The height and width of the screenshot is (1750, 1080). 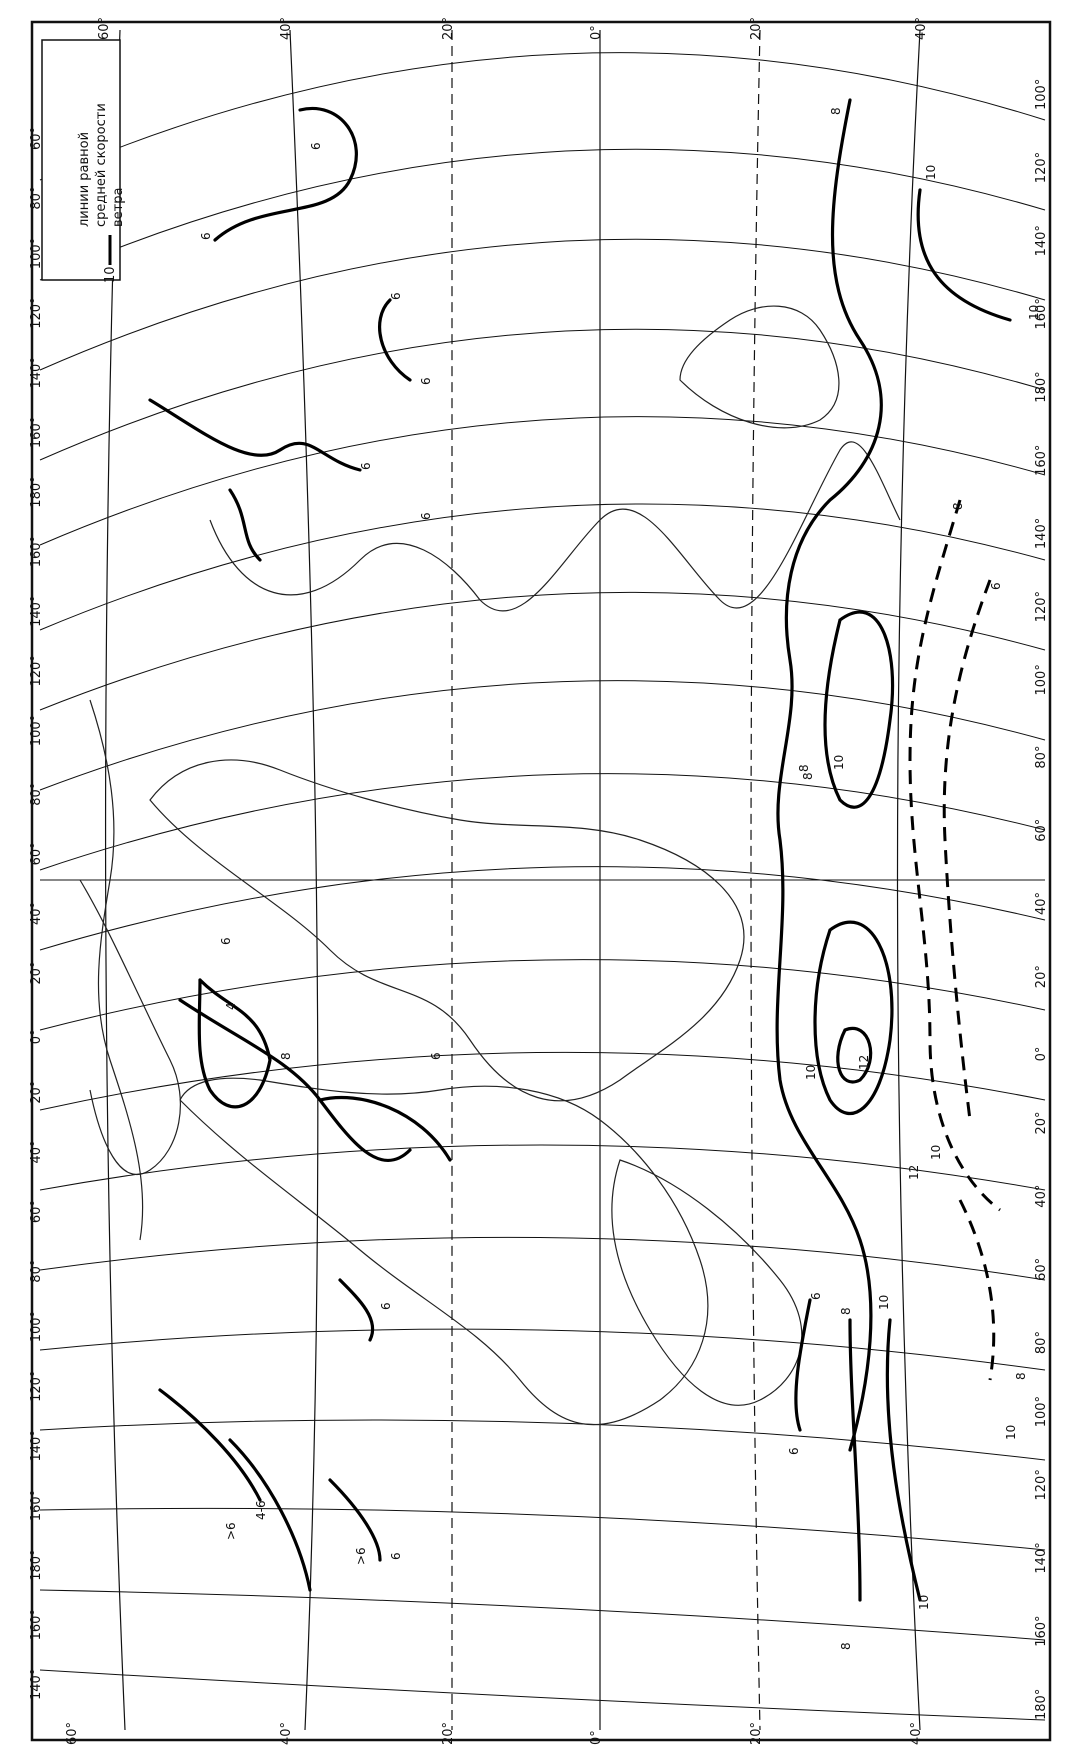 I want to click on latitude-labels-left: 60° 40° 20° 0° 20° 40°, so click(x=513, y=28).